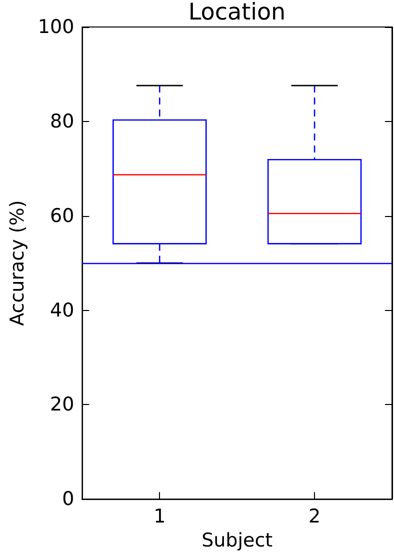  What do you see at coordinates (68, 499) in the screenshot?
I see `y-tick-label: 0` at bounding box center [68, 499].